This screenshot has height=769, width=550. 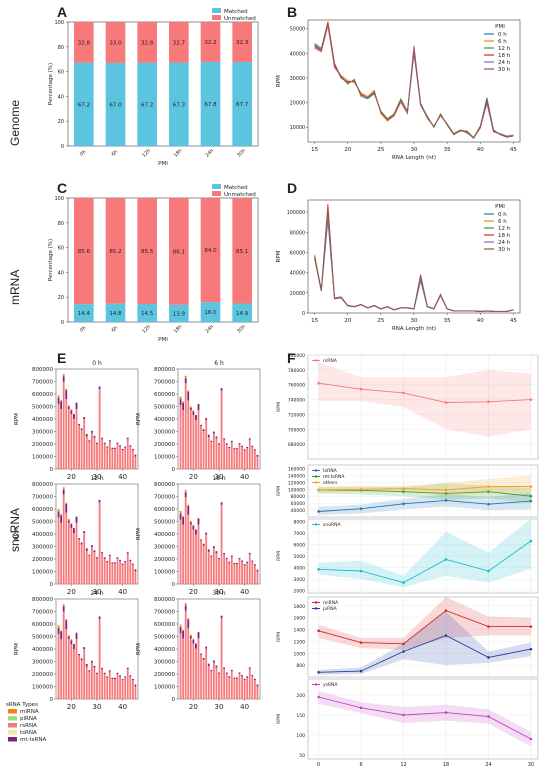 What do you see at coordinates (513, 321) in the screenshot?
I see `x-tick-label: 45` at bounding box center [513, 321].